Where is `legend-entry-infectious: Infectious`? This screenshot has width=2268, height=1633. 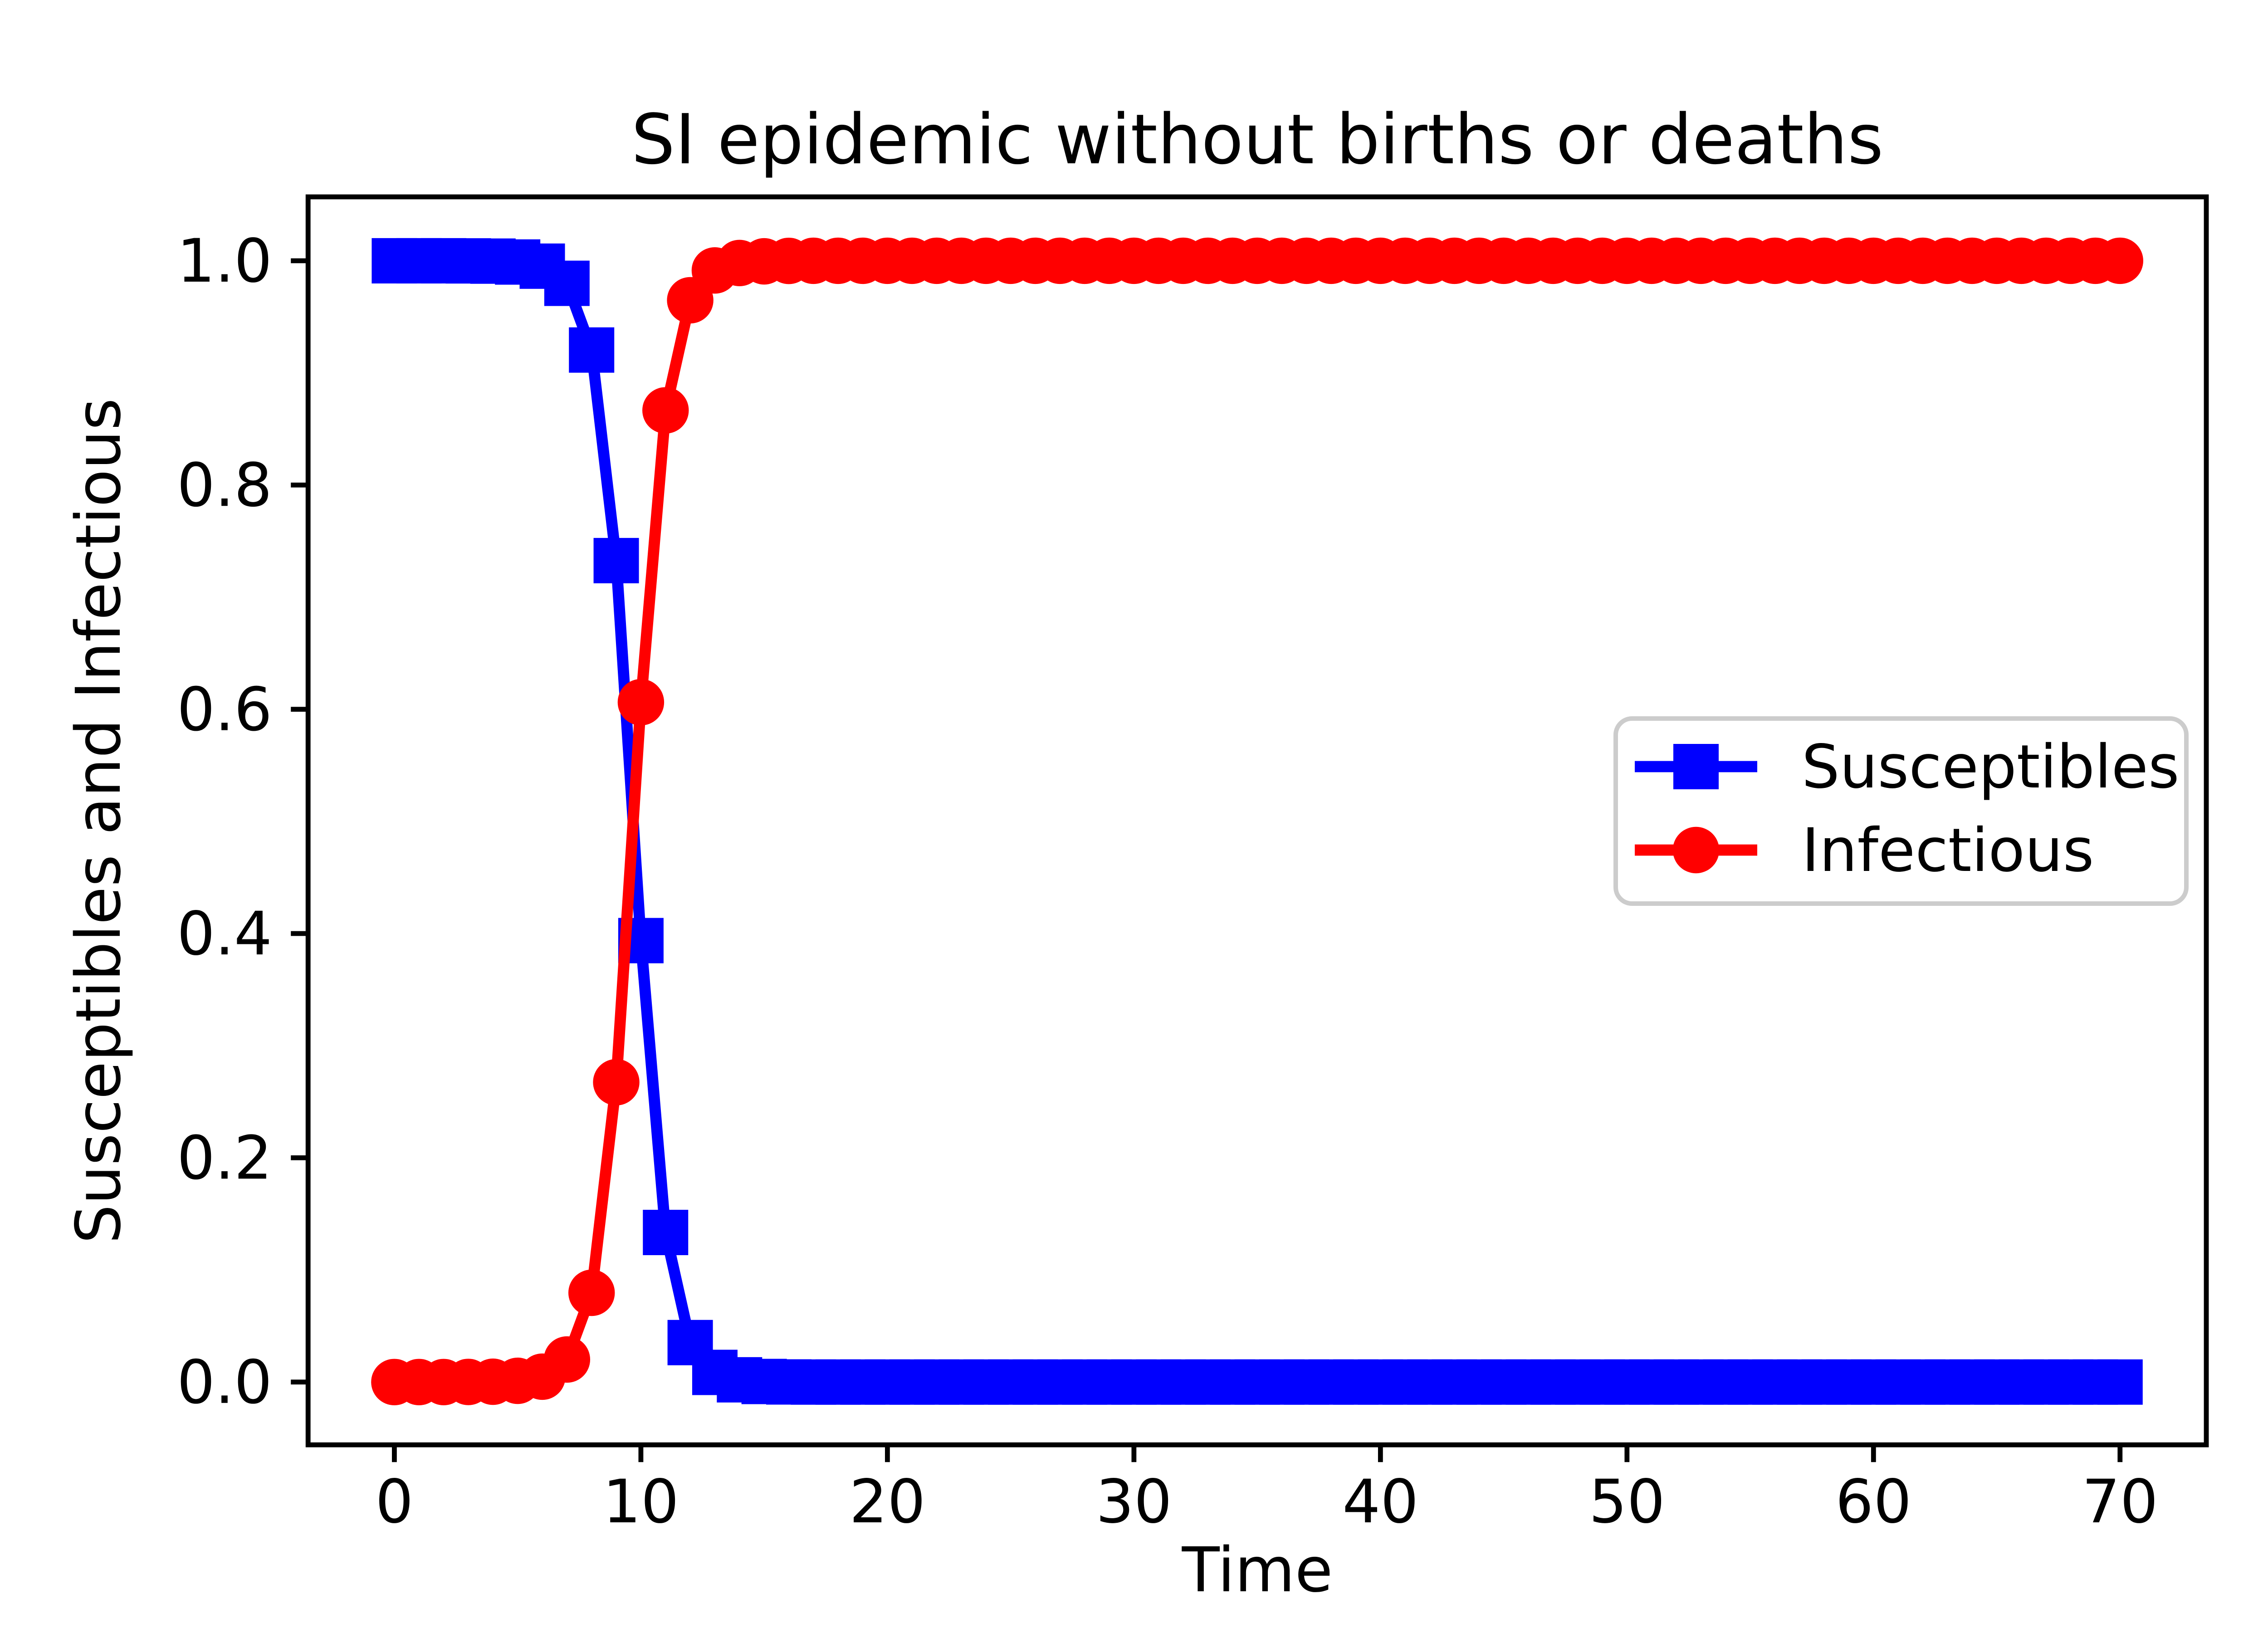 legend-entry-infectious: Infectious is located at coordinates (1865, 850).